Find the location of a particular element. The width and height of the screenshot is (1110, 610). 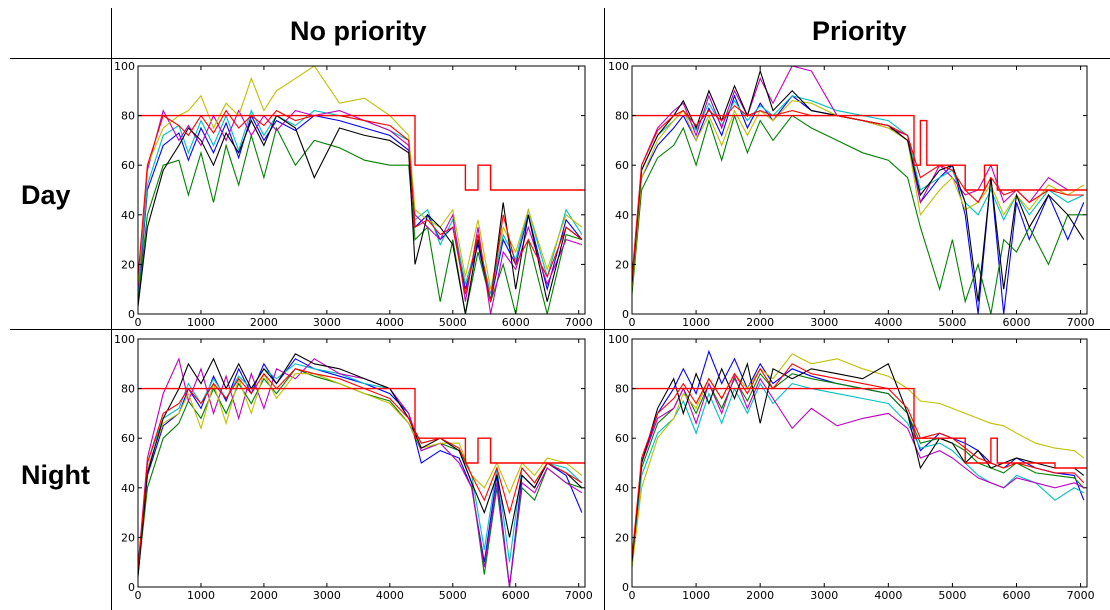

column-header-priority: Priority is located at coordinates (859, 31).